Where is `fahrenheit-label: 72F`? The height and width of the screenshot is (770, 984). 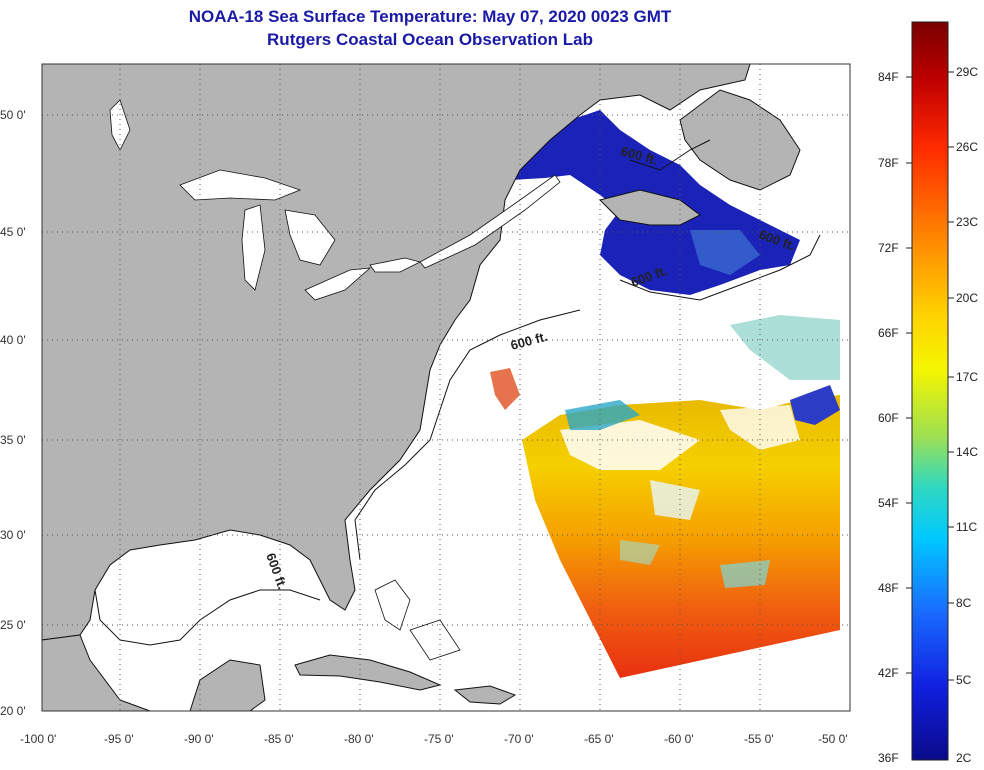
fahrenheit-label: 72F is located at coordinates (888, 248).